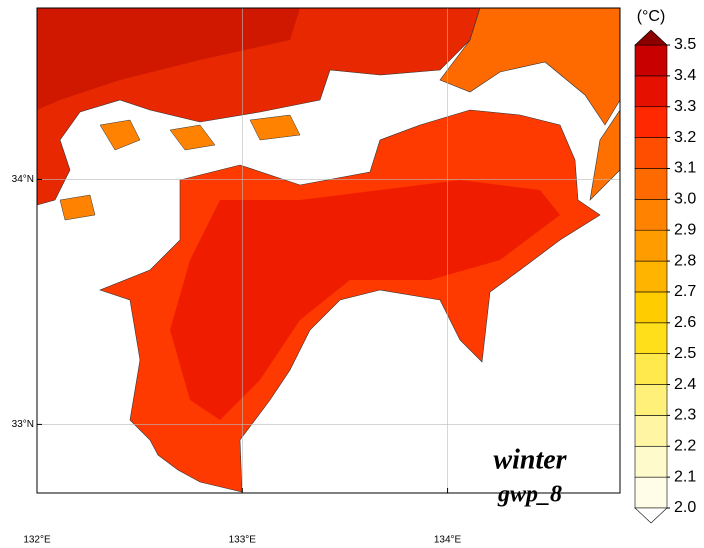  I want to click on colorbar-tick-label: 3.2, so click(685, 137).